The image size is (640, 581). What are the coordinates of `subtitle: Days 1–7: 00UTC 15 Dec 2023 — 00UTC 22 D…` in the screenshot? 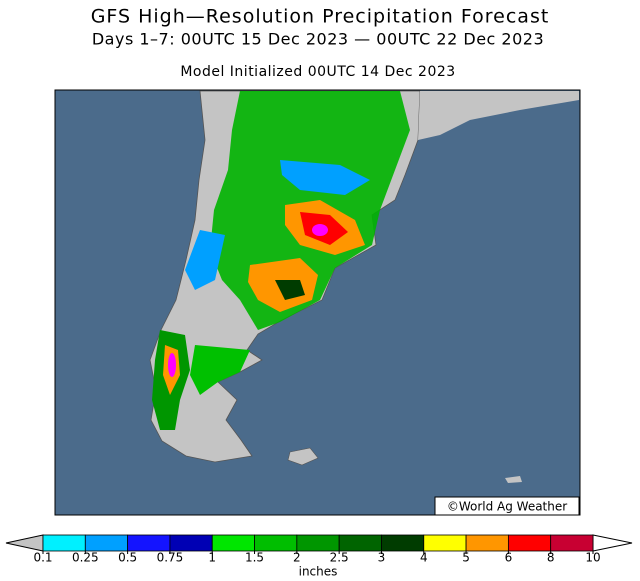 It's located at (318, 39).